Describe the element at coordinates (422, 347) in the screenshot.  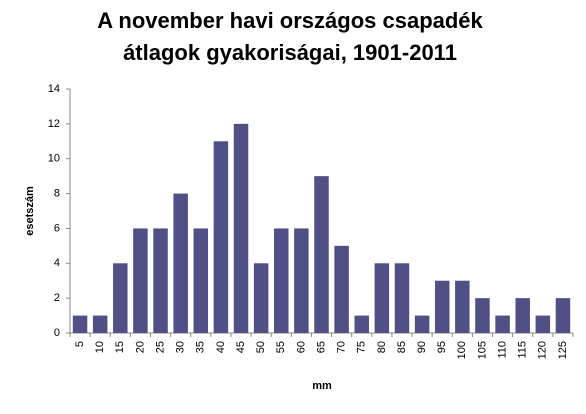
I see `x-tick-label: 90` at that location.